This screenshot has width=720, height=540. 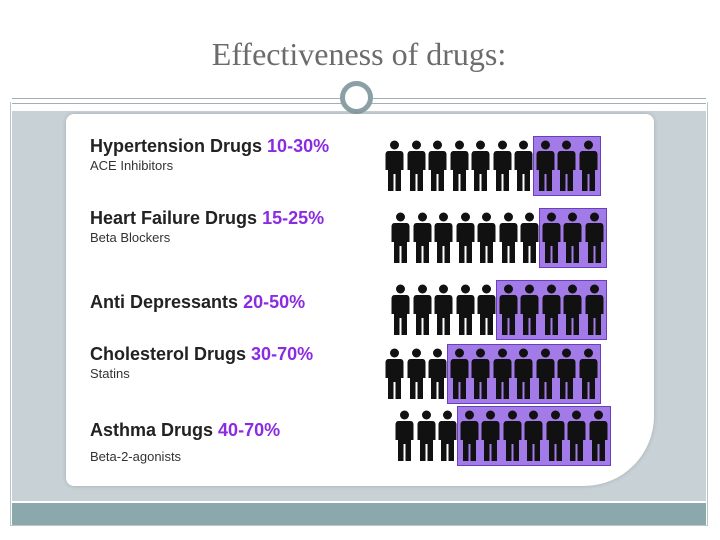 What do you see at coordinates (274, 302) in the screenshot?
I see `drug-percent: 20-50%` at bounding box center [274, 302].